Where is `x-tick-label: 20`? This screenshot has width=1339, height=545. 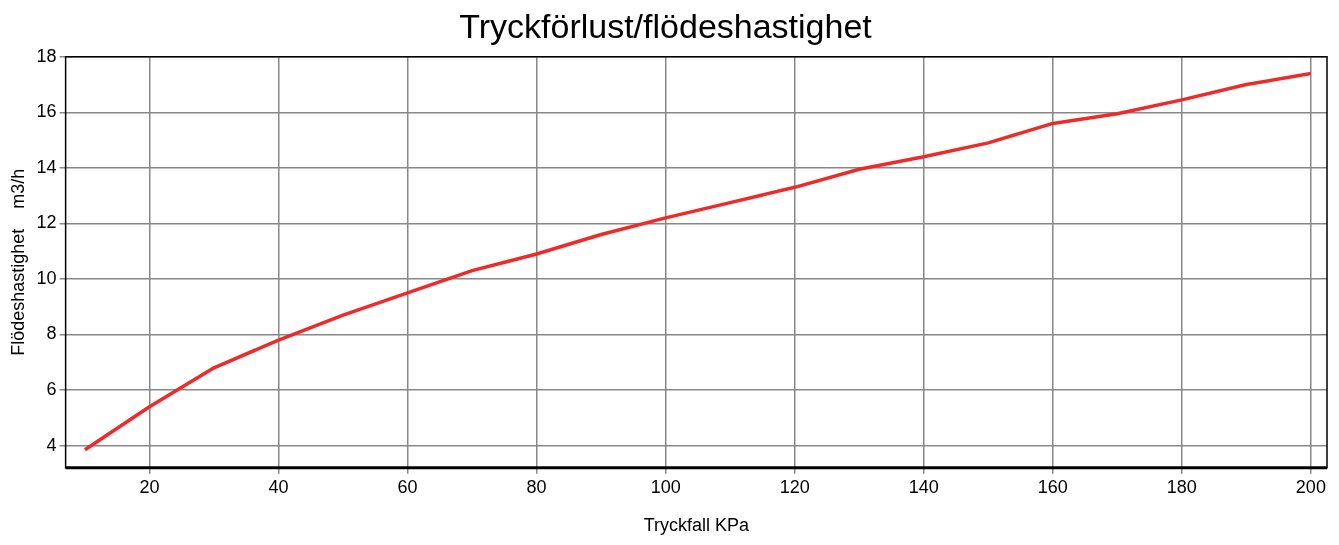
x-tick-label: 20 is located at coordinates (149, 486).